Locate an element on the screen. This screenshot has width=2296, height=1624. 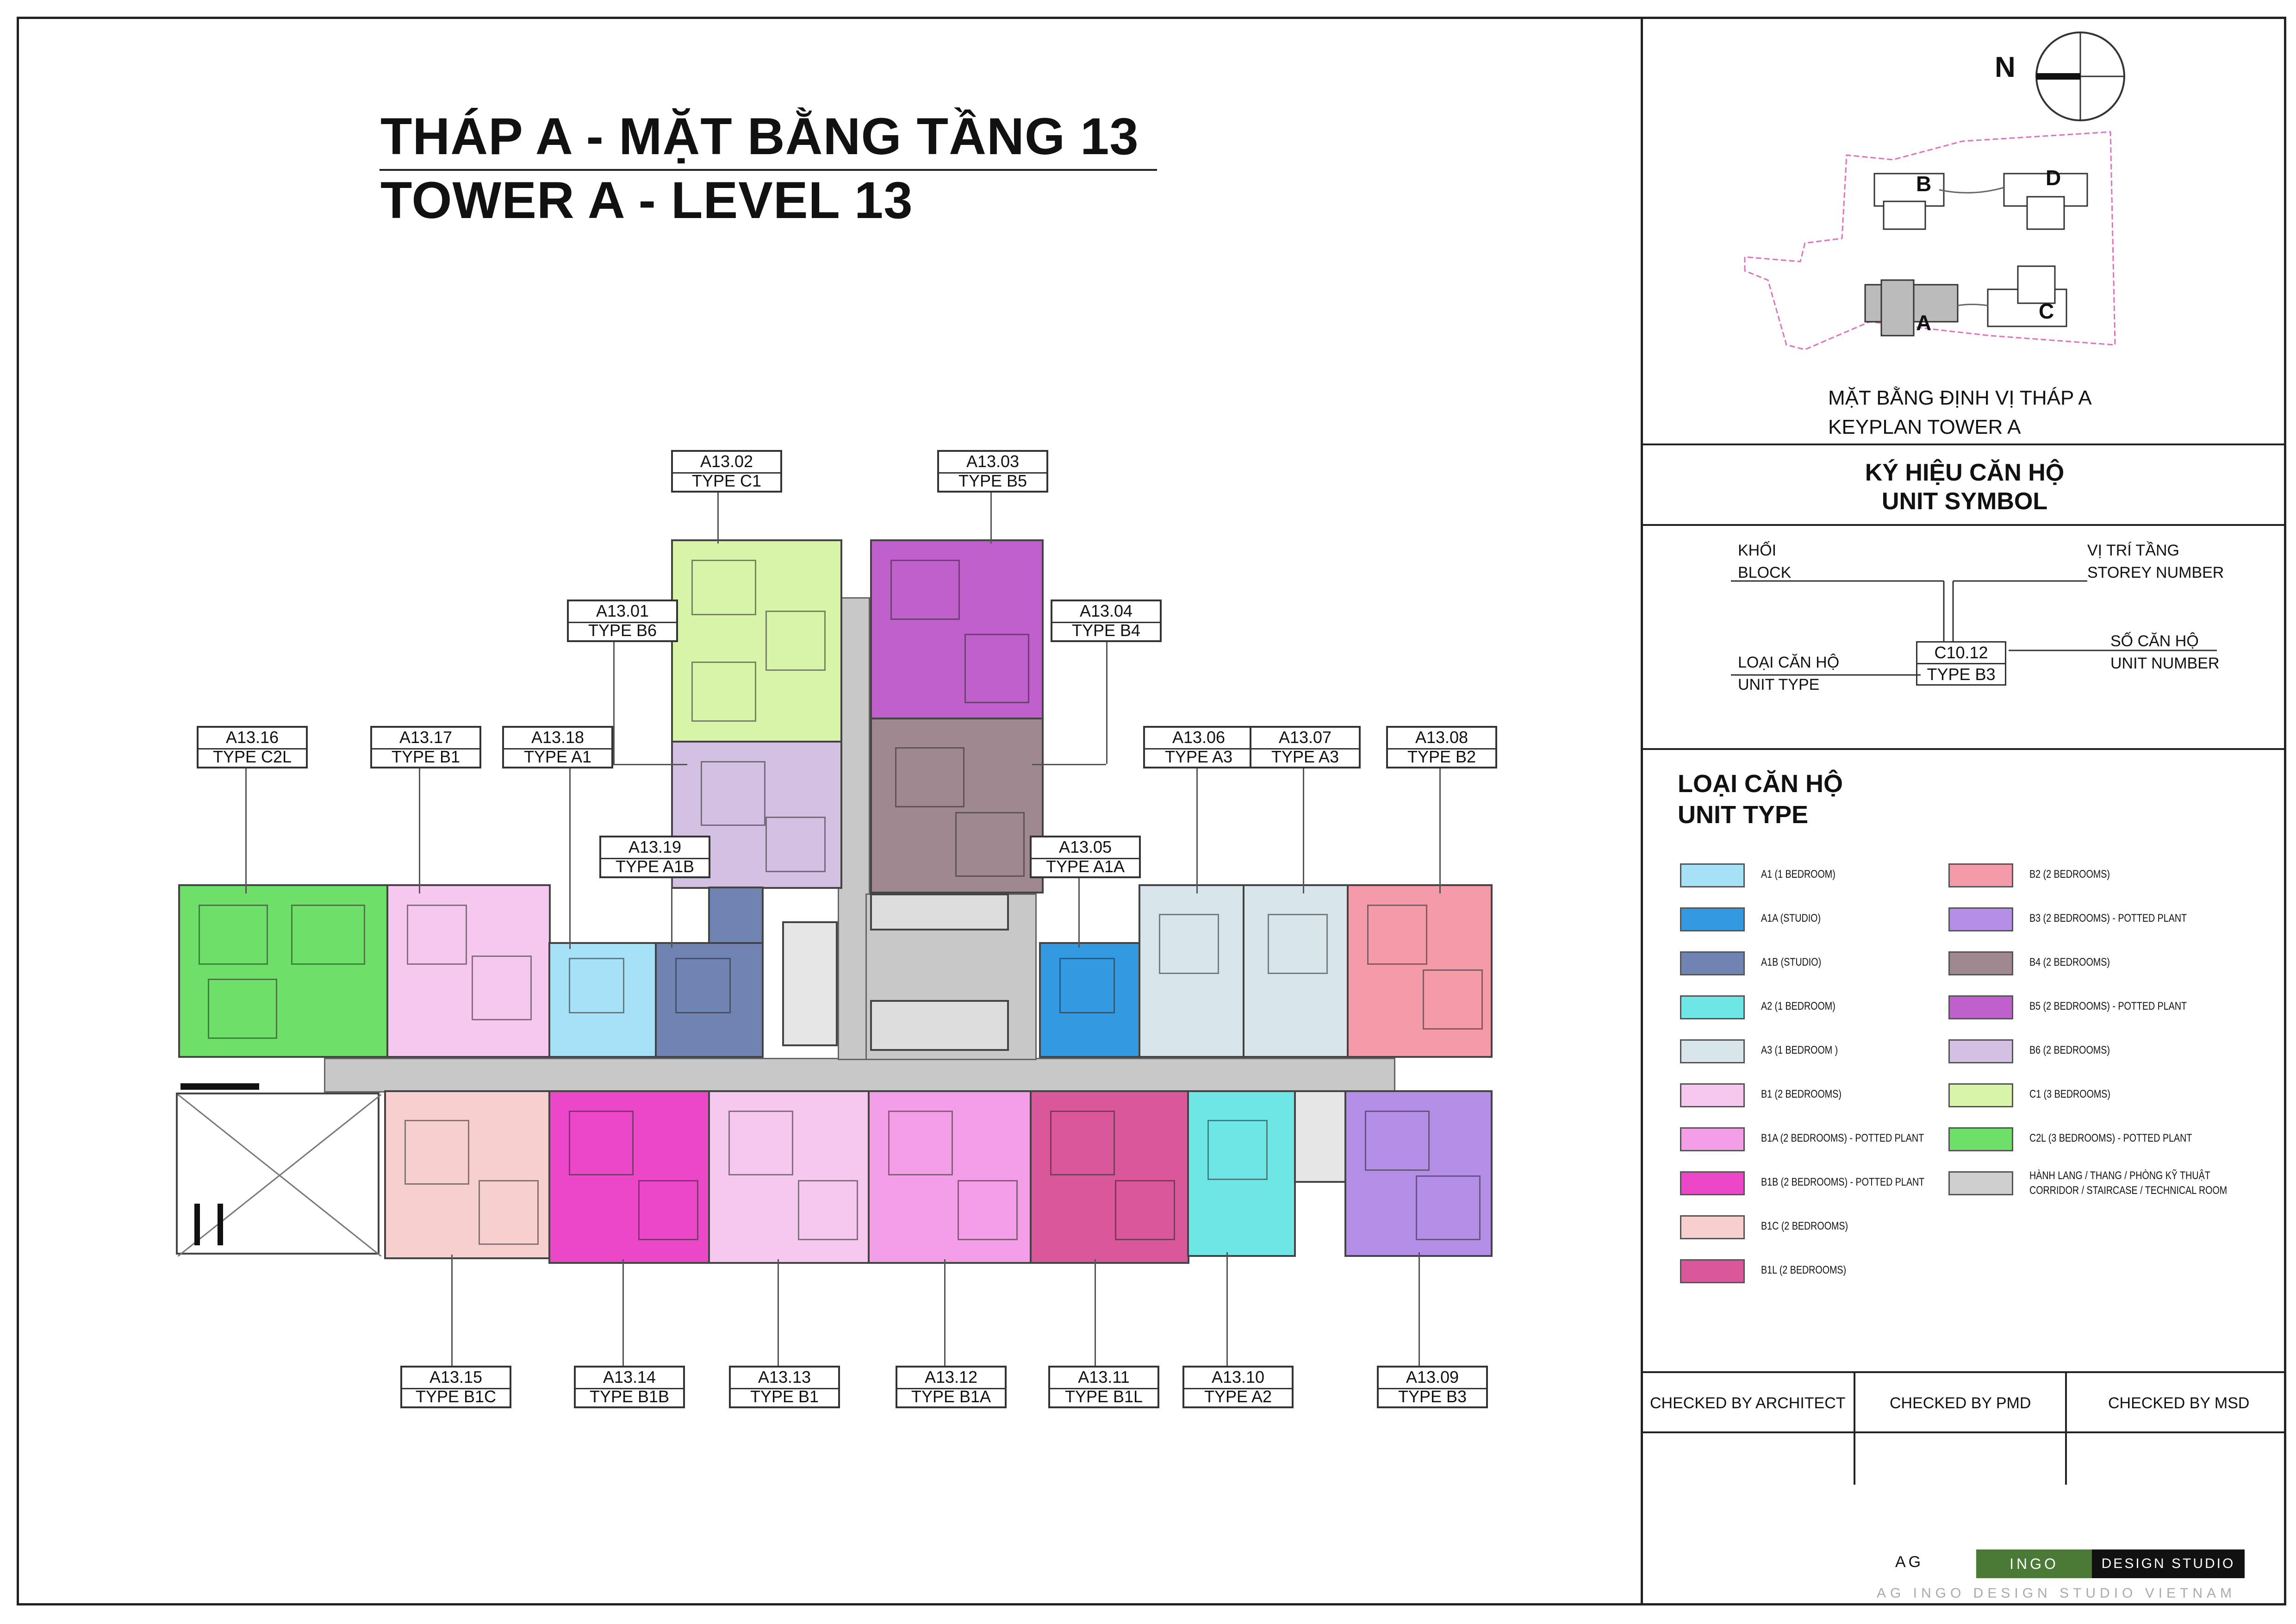
elevator-shafts-upper is located at coordinates (939, 912).